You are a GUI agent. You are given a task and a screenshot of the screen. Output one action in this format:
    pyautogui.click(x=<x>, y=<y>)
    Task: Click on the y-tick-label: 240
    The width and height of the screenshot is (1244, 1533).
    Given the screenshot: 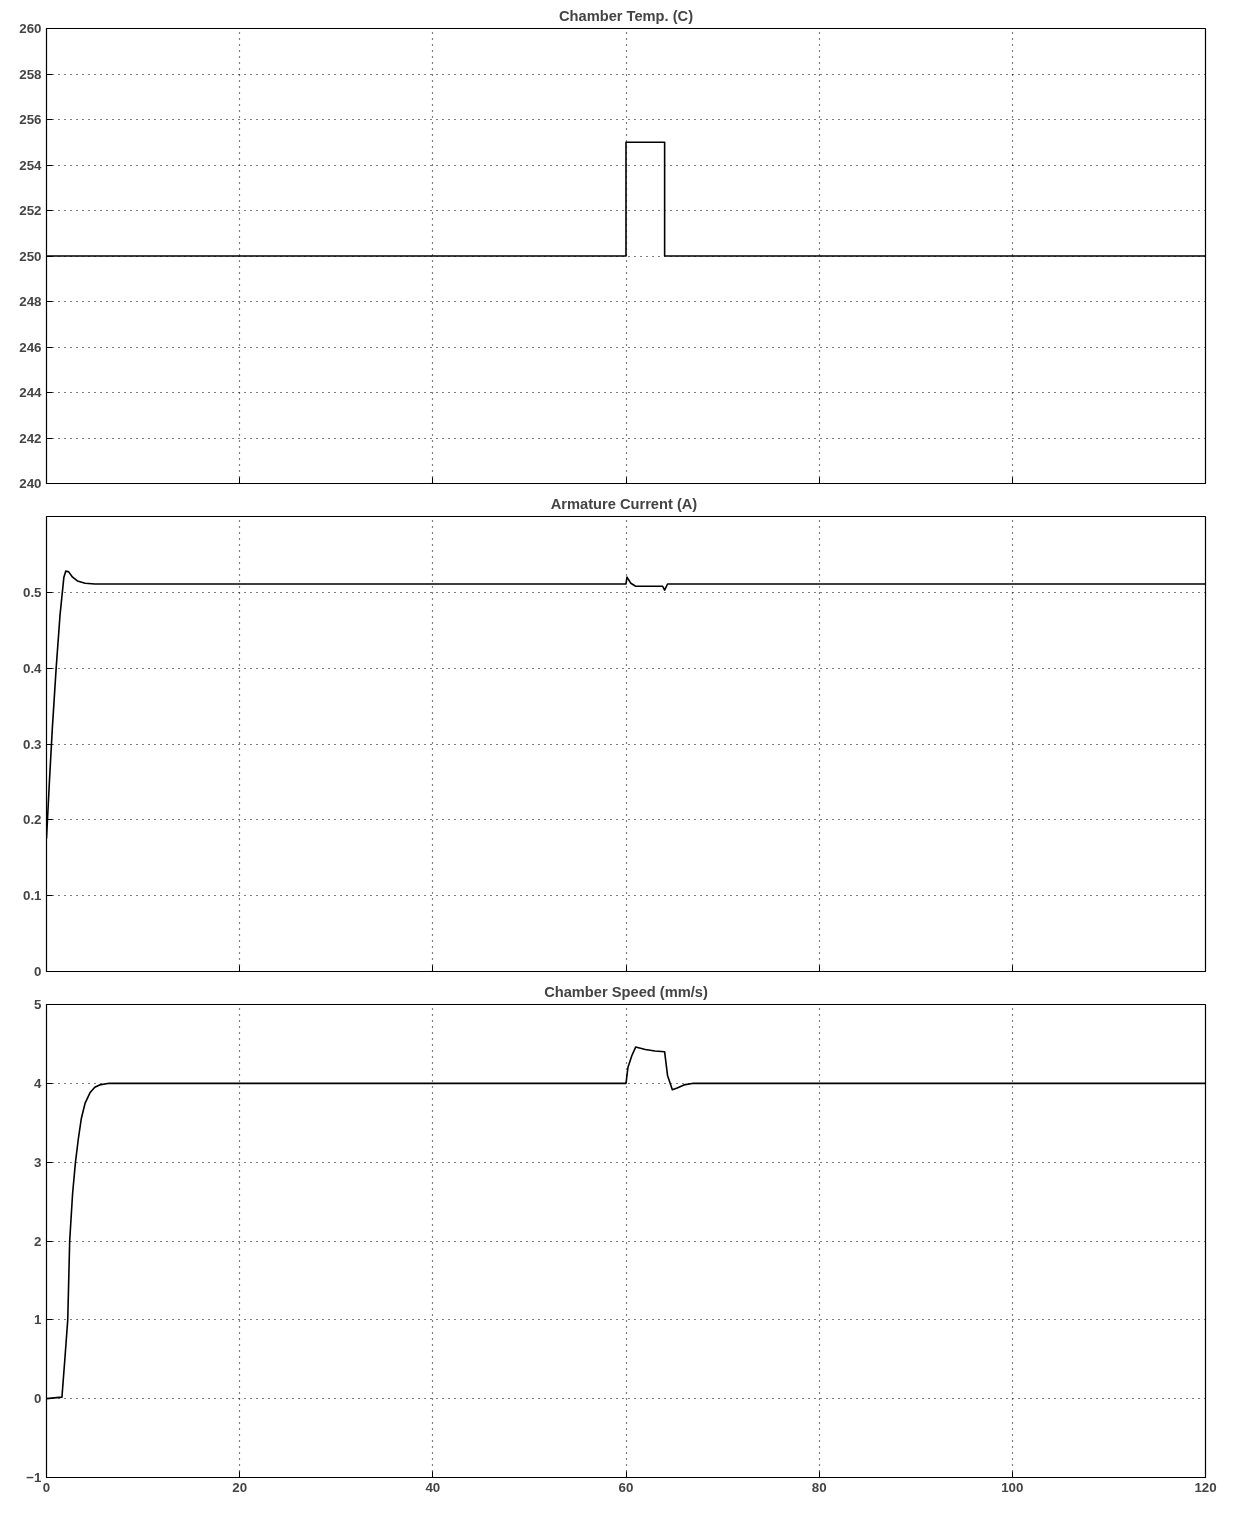 What is the action you would take?
    pyautogui.click(x=30, y=483)
    